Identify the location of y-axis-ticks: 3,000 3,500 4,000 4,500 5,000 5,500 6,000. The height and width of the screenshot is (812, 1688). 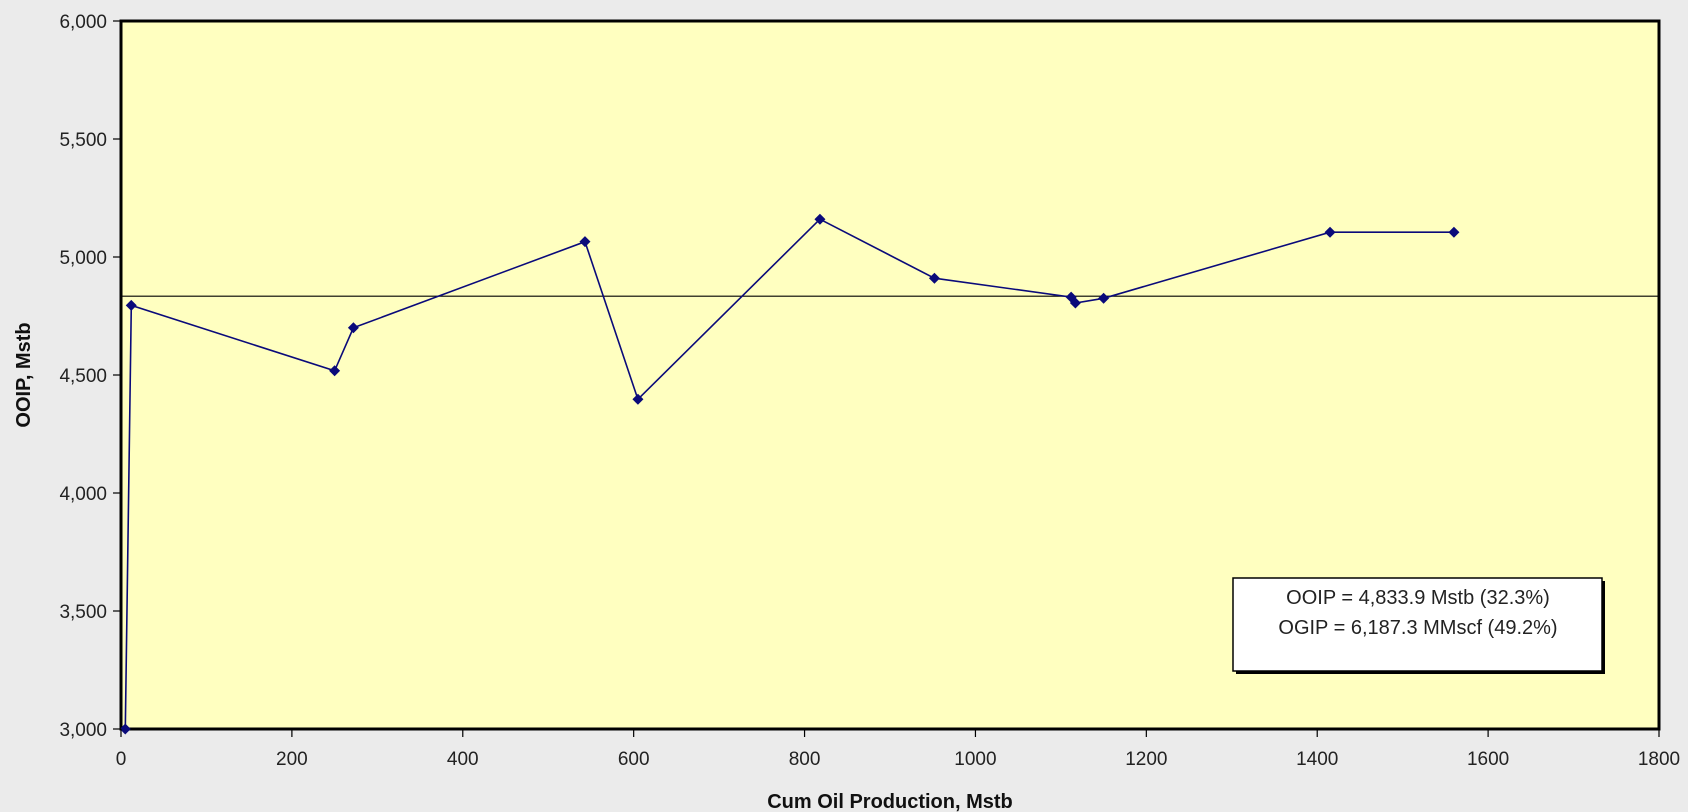
(90, 376).